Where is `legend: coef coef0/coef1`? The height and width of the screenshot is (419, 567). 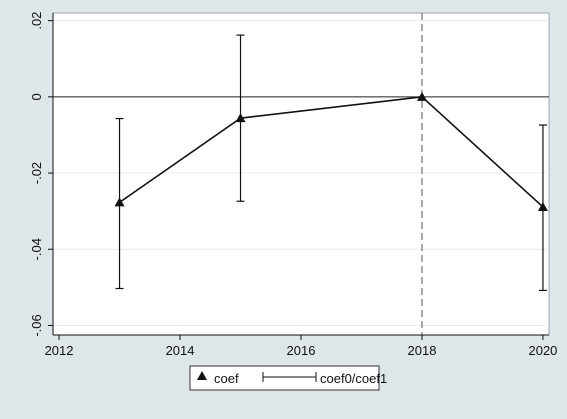
legend: coef coef0/coef1 is located at coordinates (288, 378).